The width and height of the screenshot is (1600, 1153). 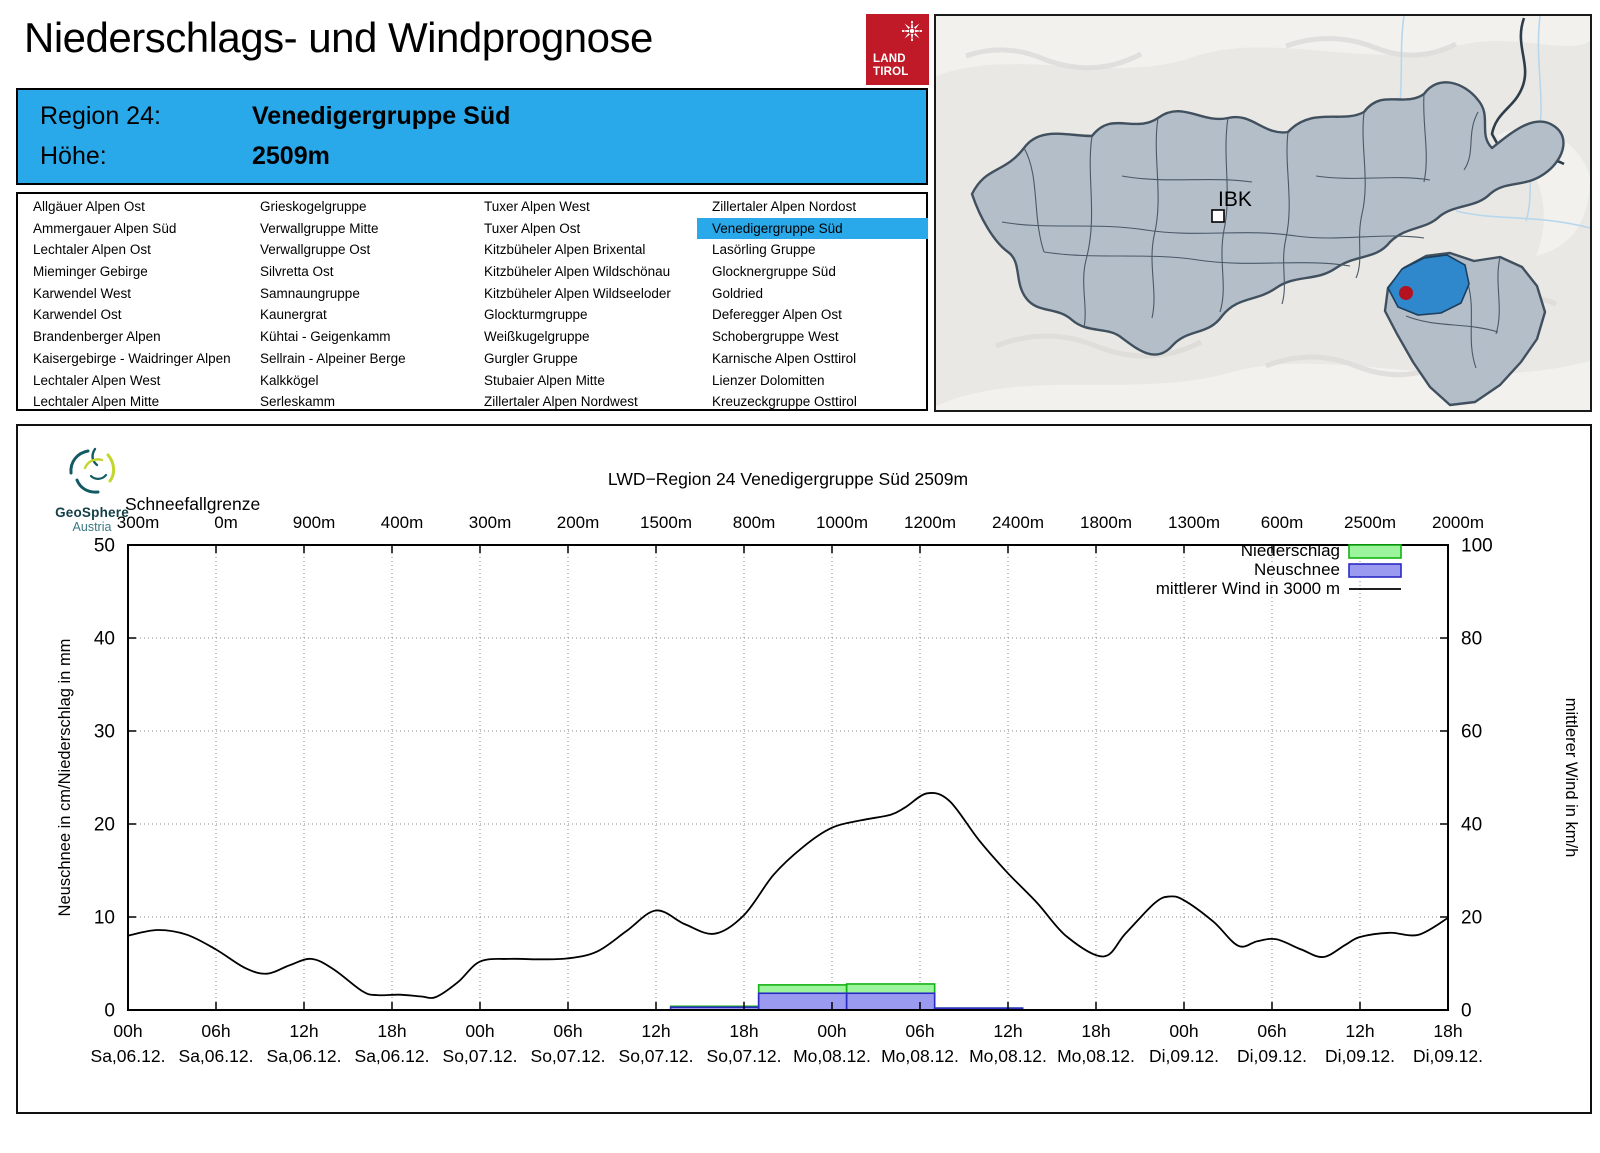 I want to click on snowline-value: 1500m, so click(x=666, y=522).